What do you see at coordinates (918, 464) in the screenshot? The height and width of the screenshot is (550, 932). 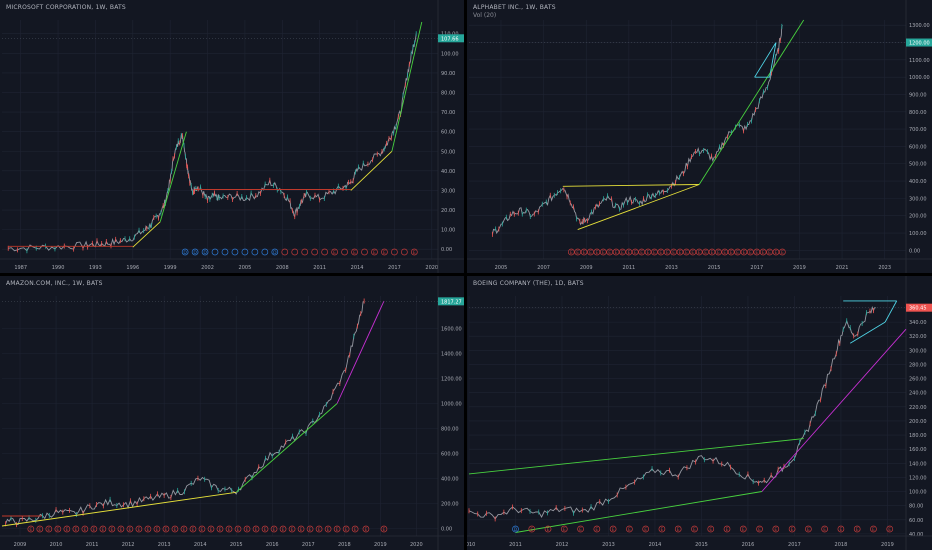 I see `y-tick-label: 140.00` at bounding box center [918, 464].